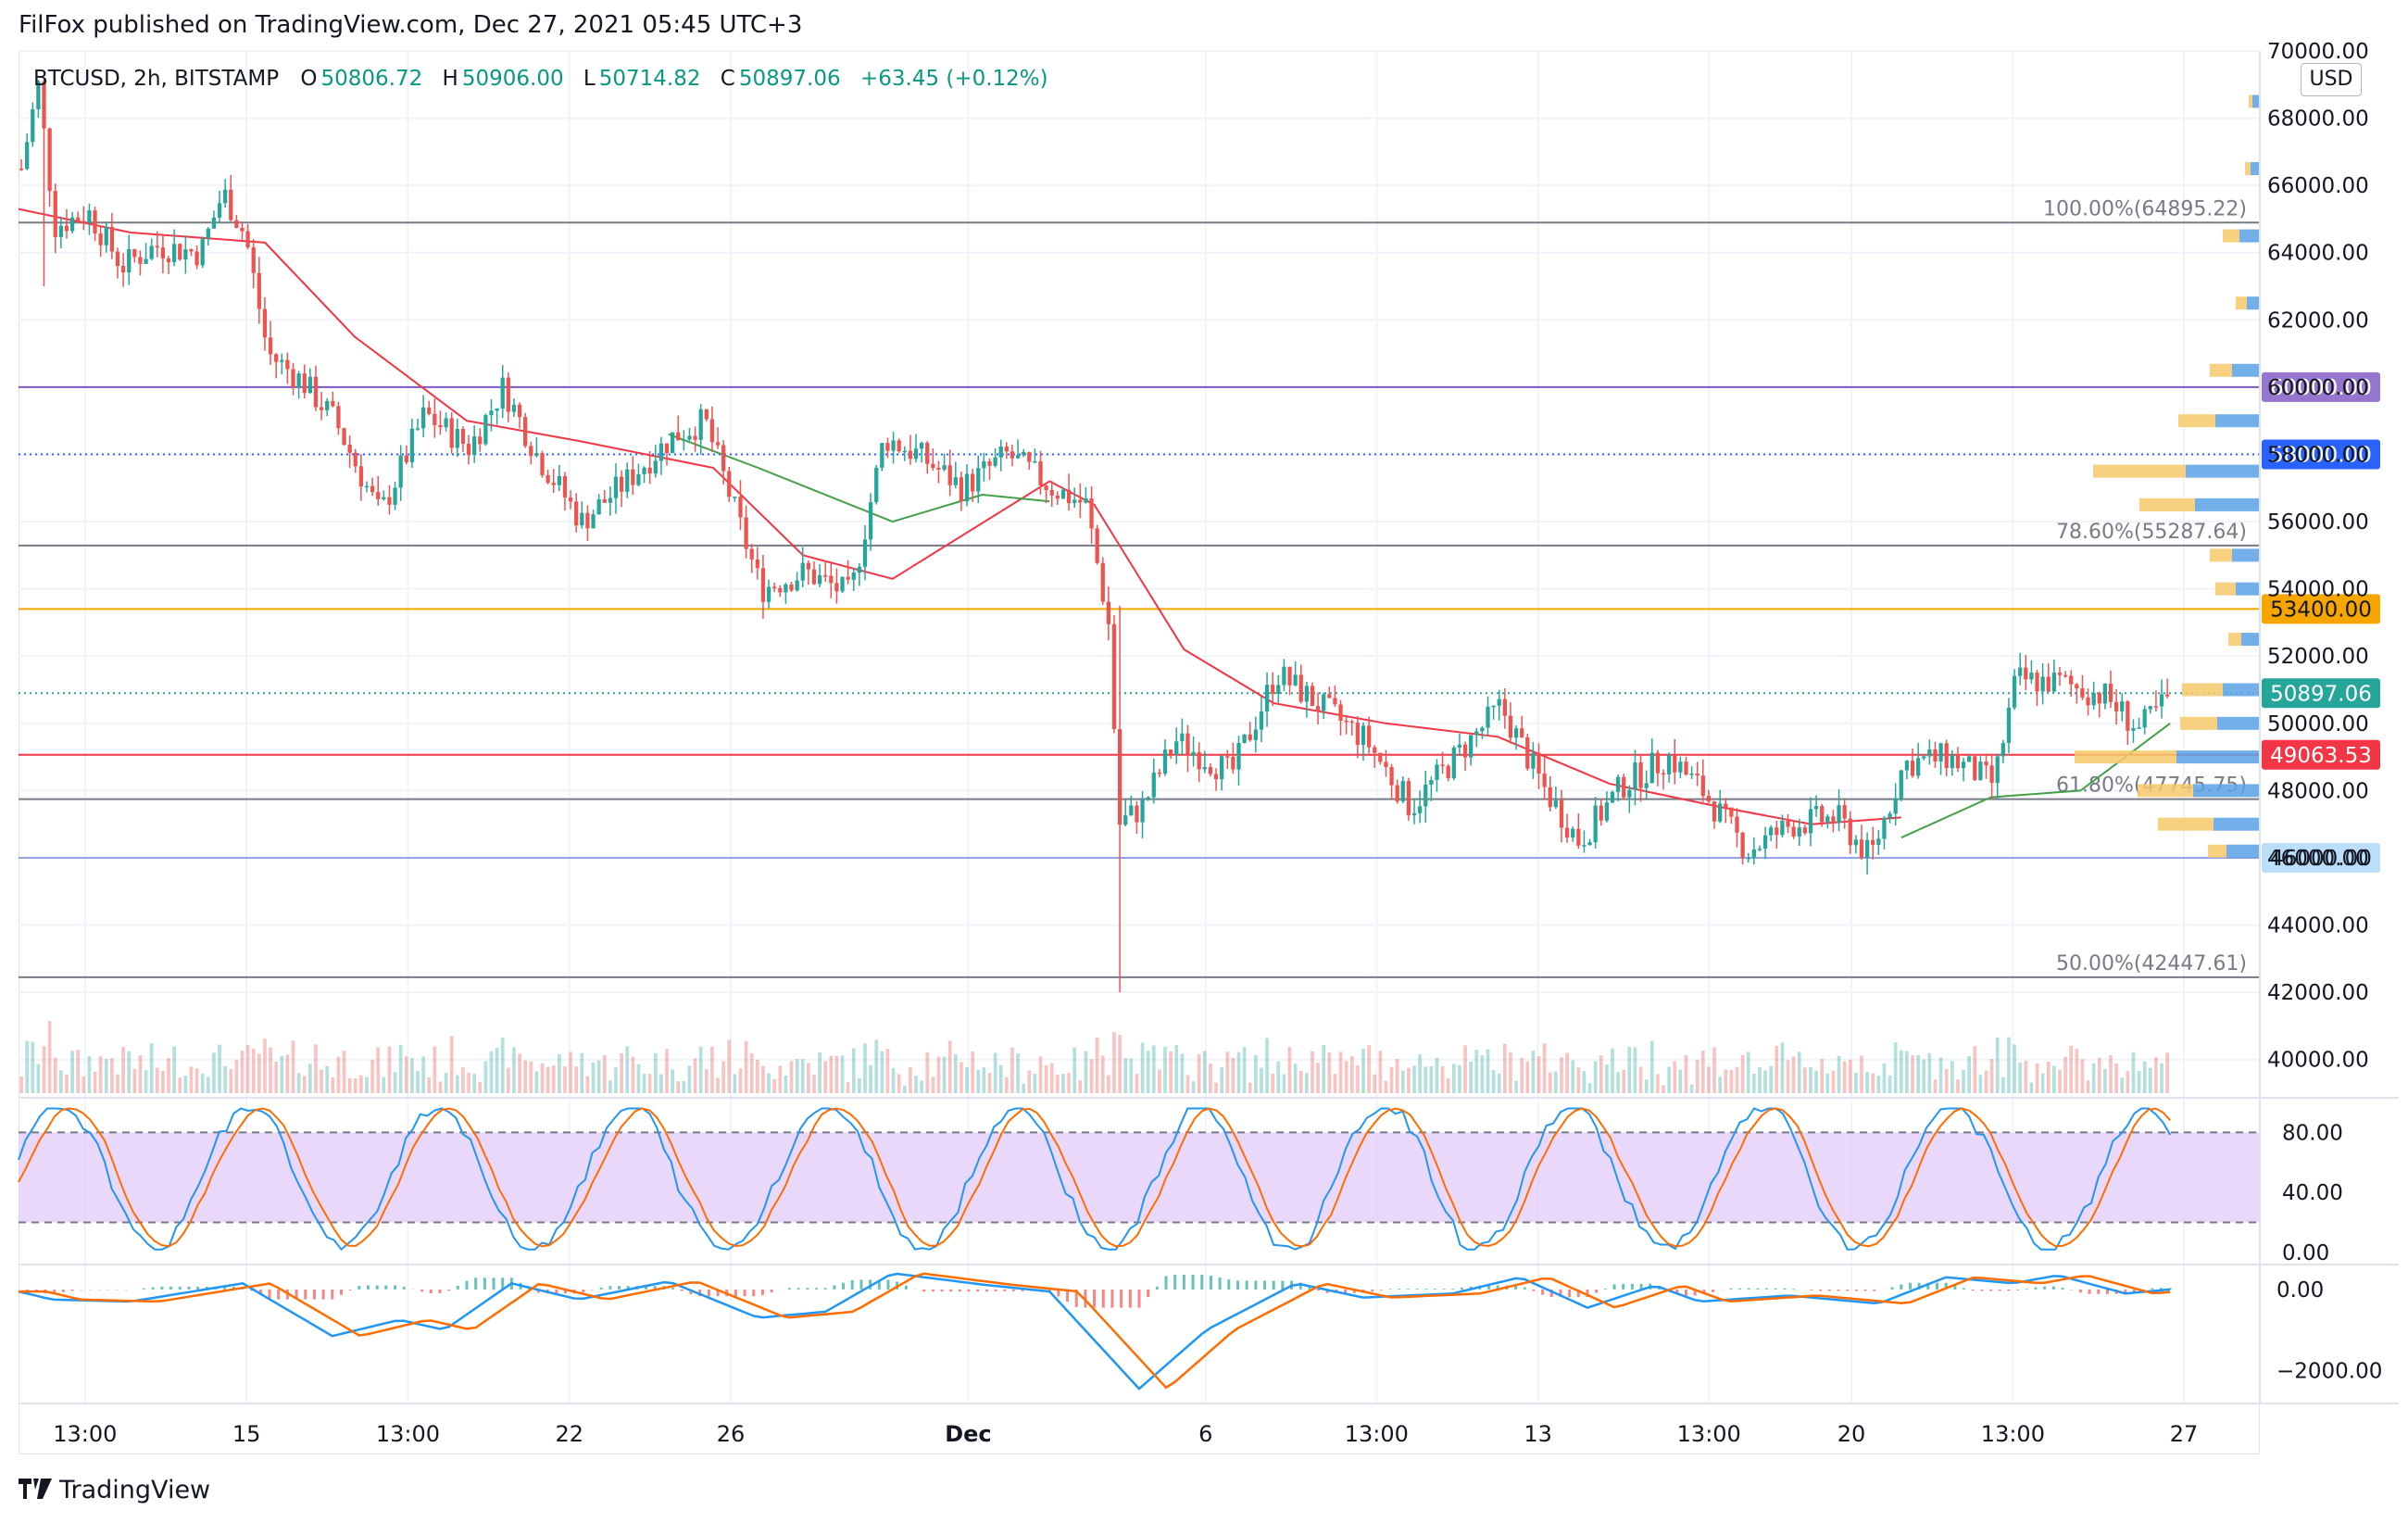 The image size is (2408, 1523). What do you see at coordinates (2305, 1253) in the screenshot?
I see `stochastic-tick-label: 0.00` at bounding box center [2305, 1253].